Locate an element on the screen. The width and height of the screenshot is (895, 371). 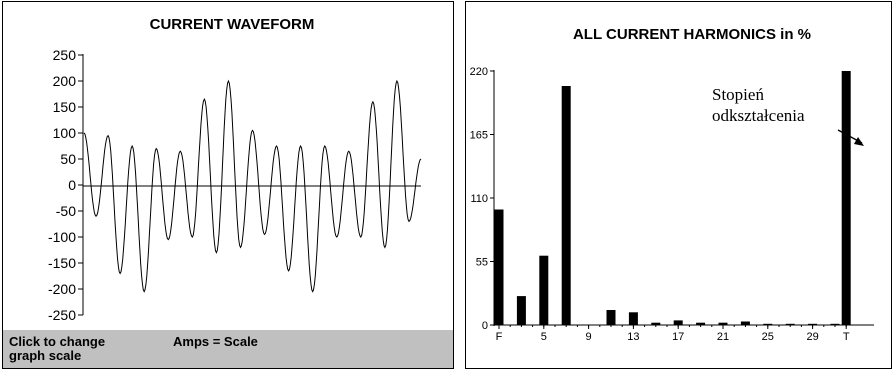
waveform-y-tick-label: 0 is located at coordinates (72, 185).